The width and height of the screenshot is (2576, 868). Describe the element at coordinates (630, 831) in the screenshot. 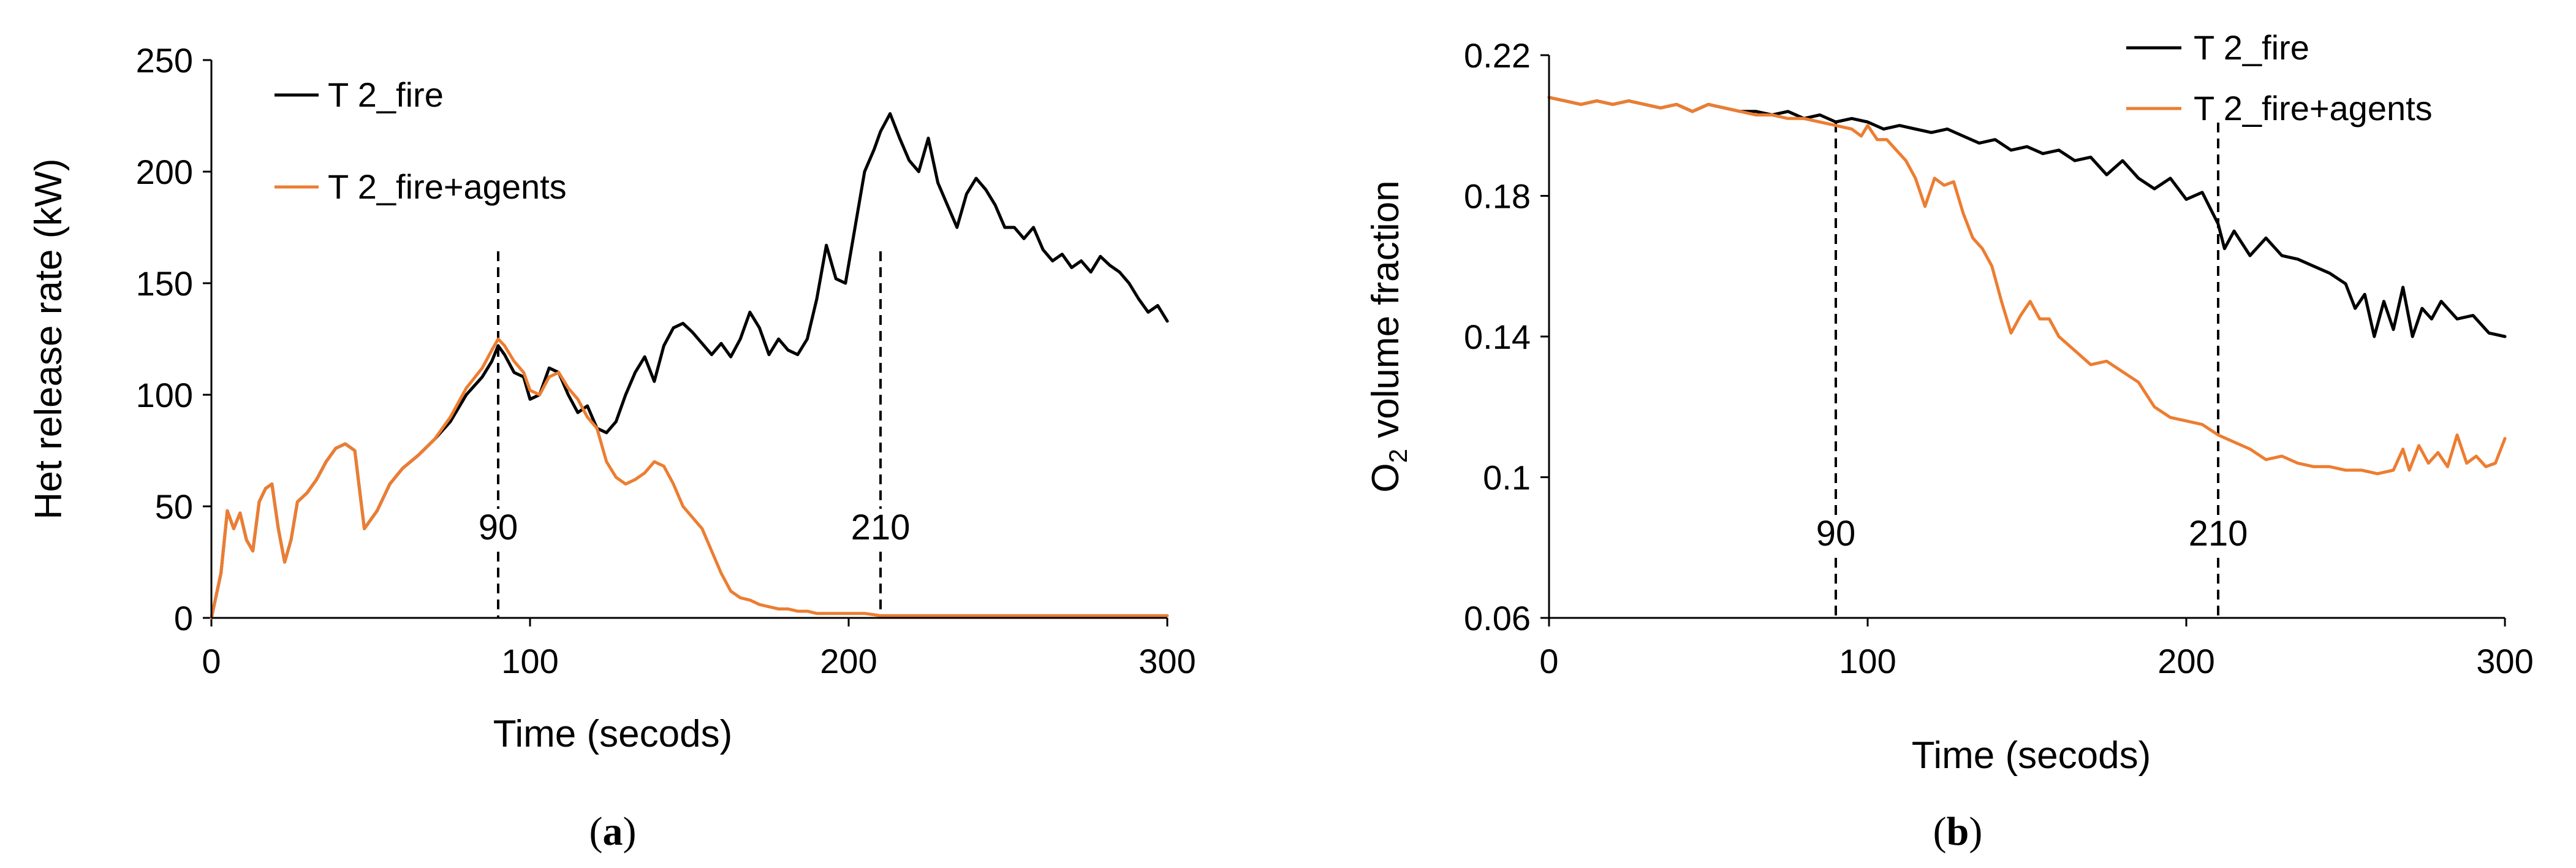

I see `caption-close-a: )` at that location.